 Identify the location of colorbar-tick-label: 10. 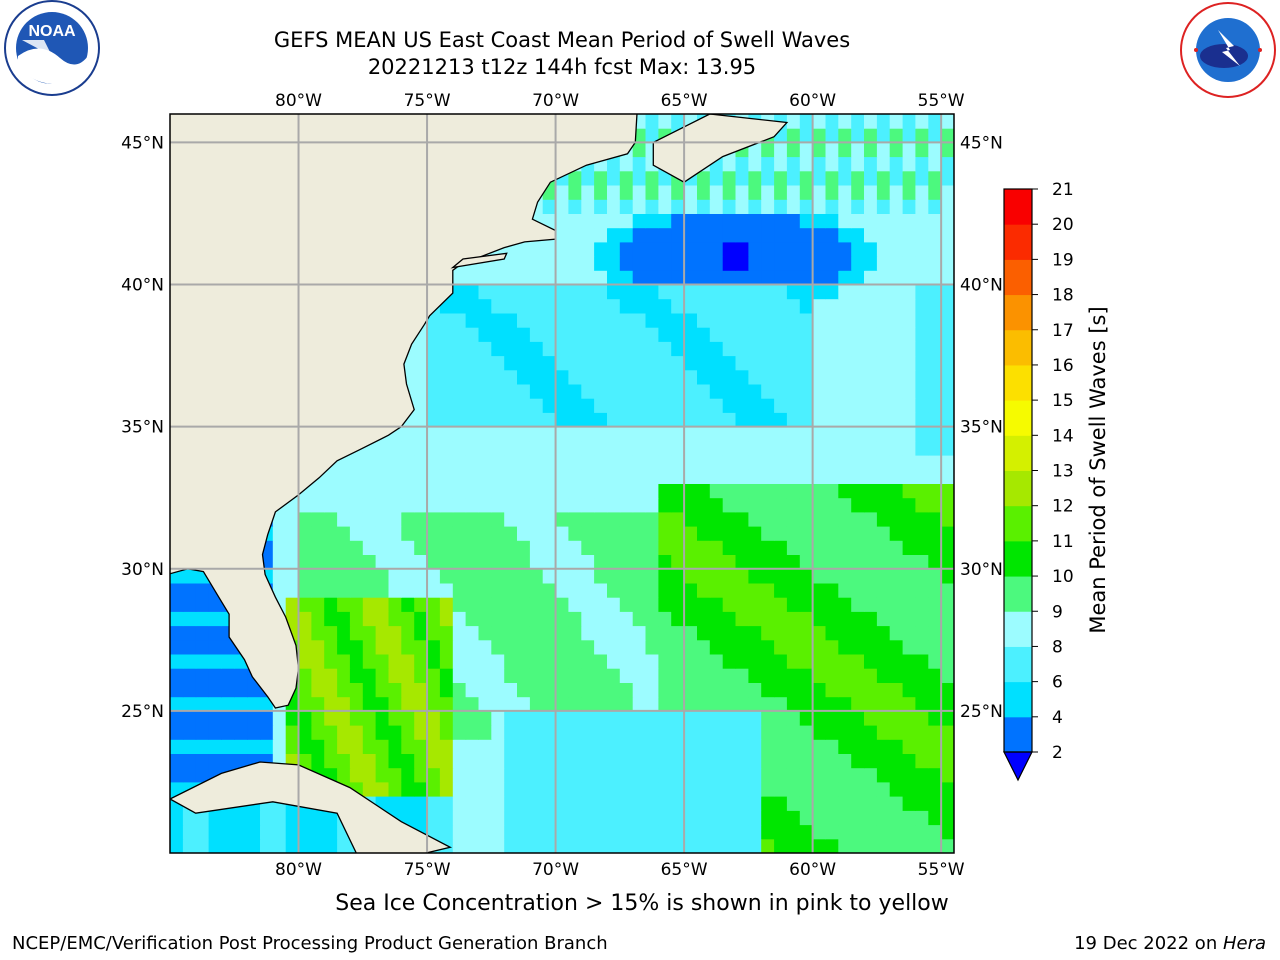
(1063, 577).